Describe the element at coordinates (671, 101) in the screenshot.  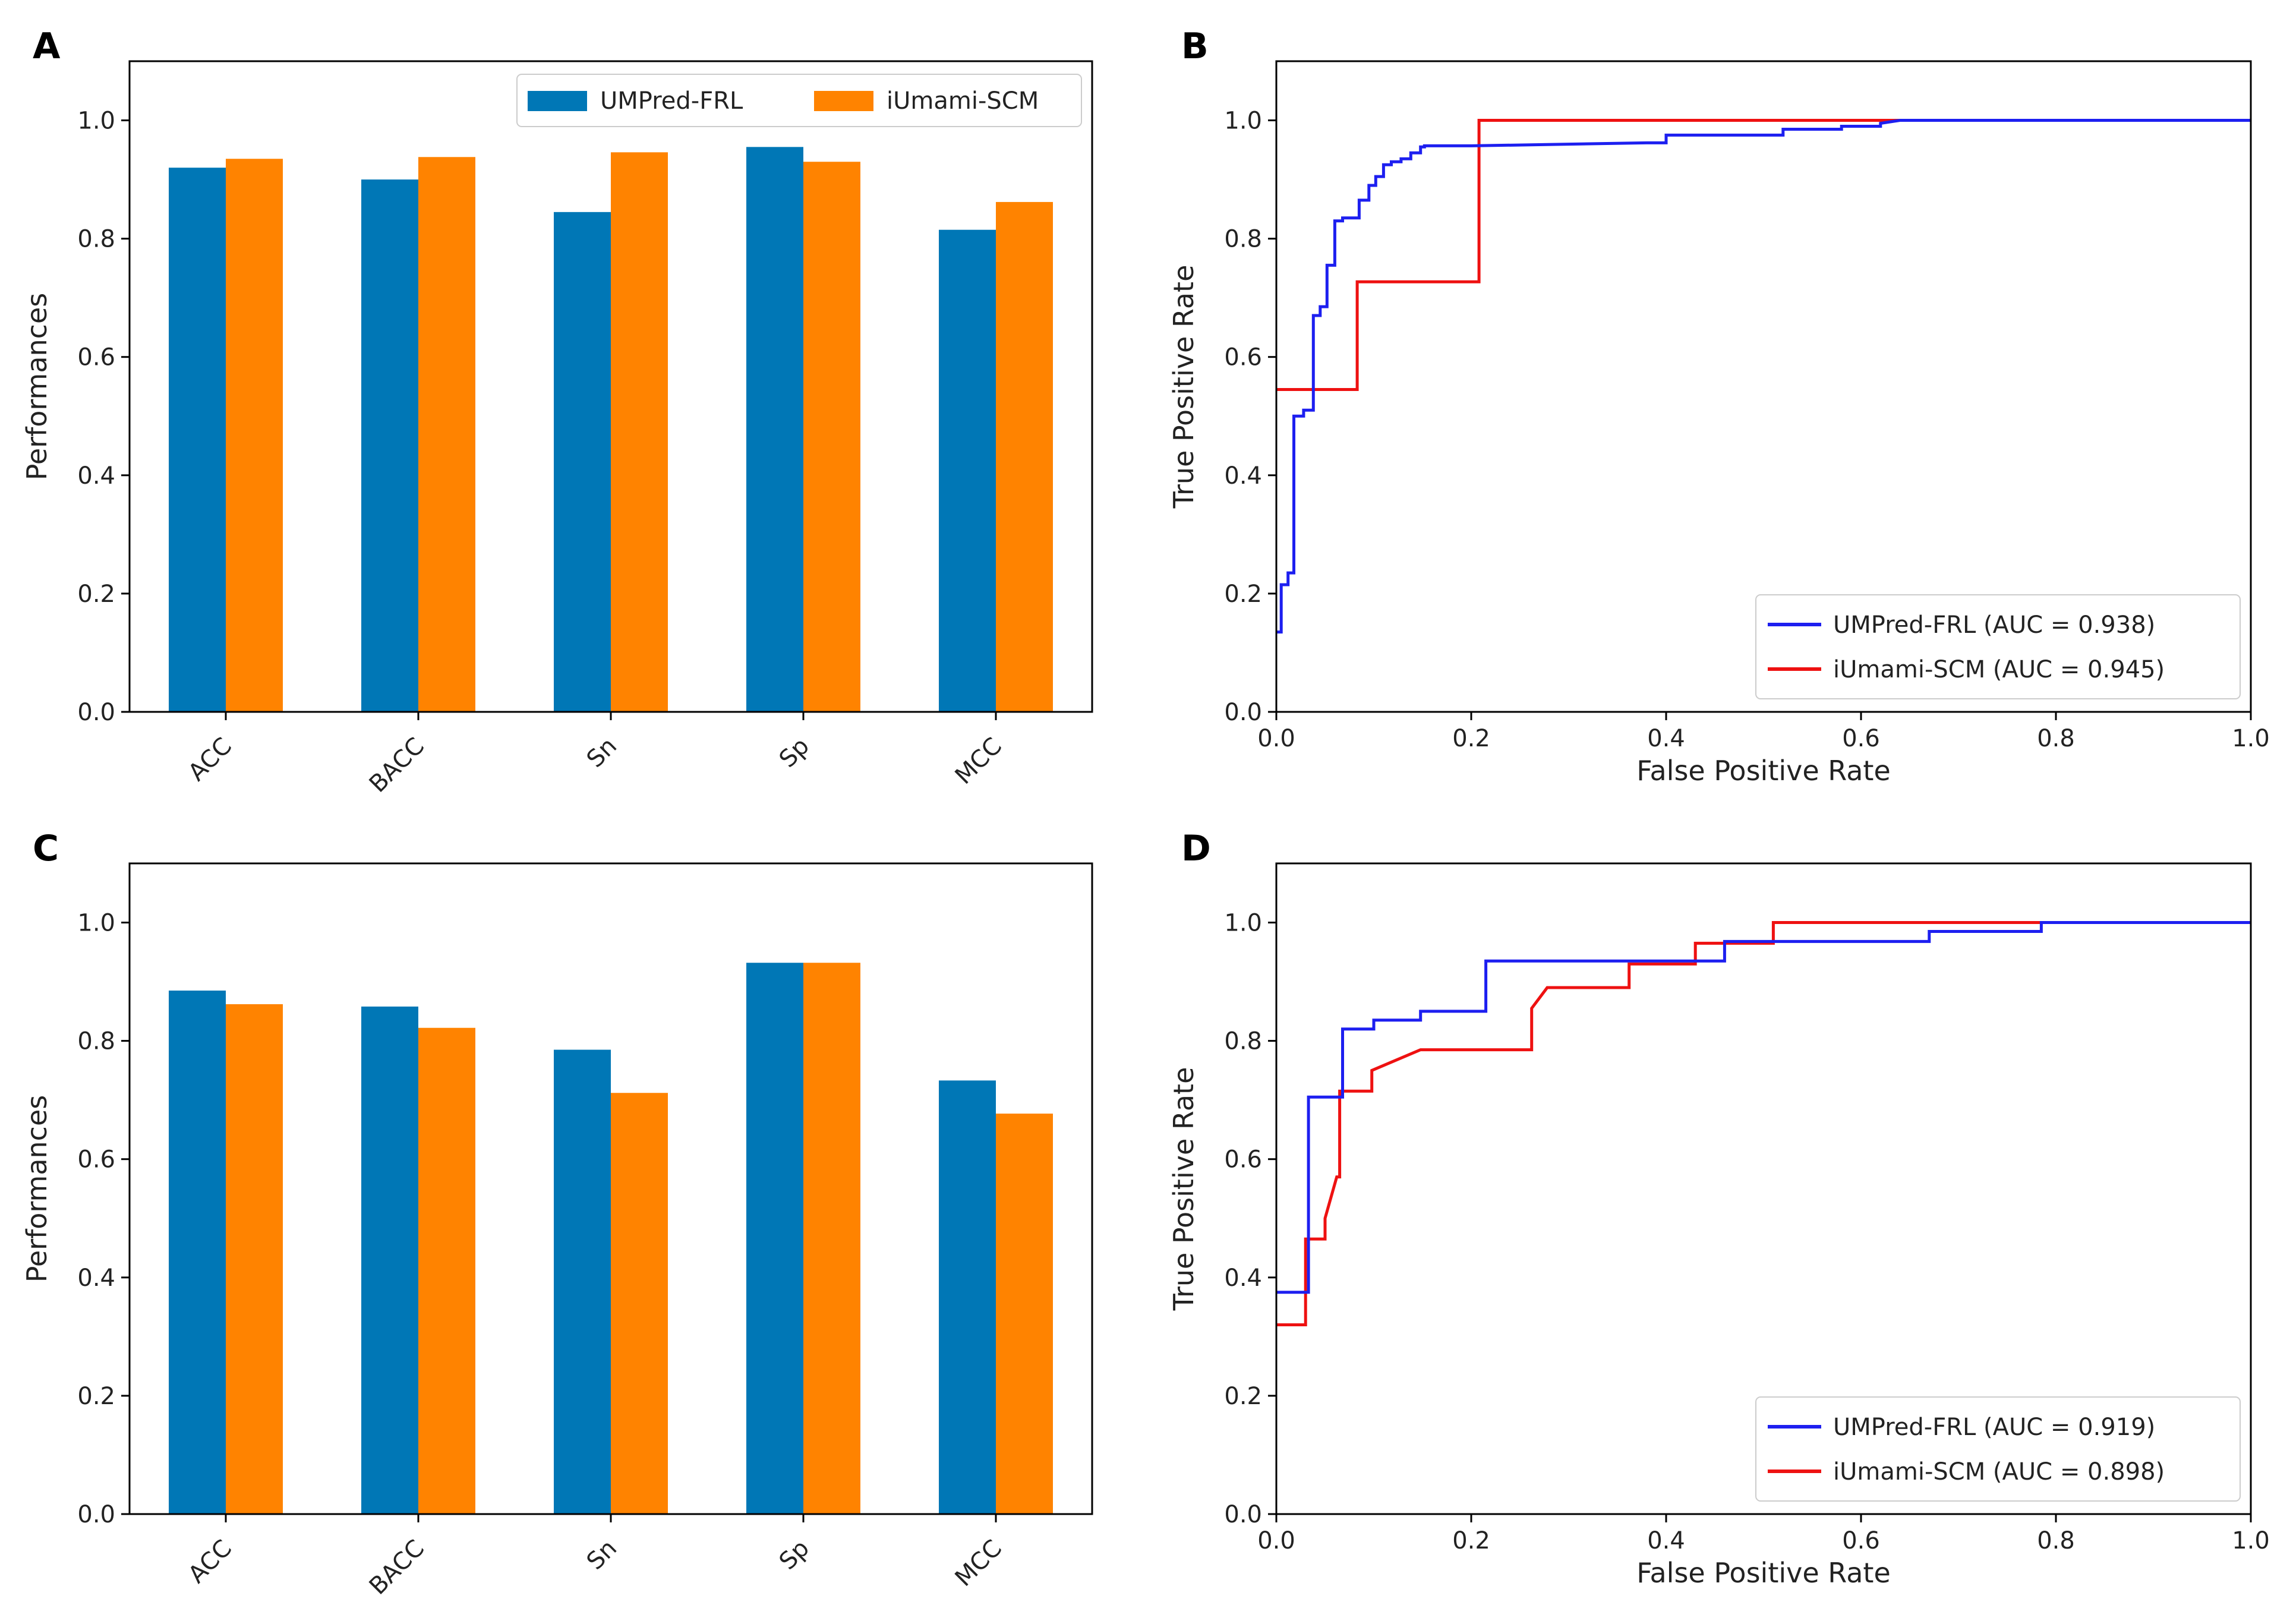
I see `legend-label-umpred: UMPred-FRL` at that location.